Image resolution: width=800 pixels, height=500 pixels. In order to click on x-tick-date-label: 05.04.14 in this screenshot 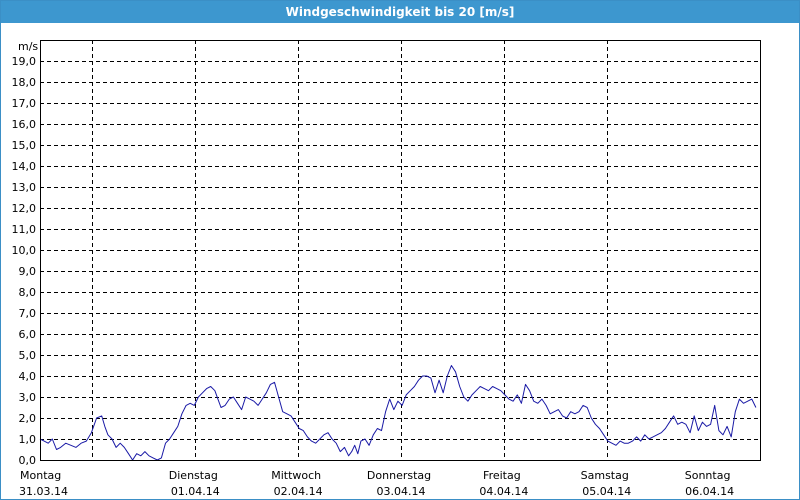, I will do `click(606, 491)`.